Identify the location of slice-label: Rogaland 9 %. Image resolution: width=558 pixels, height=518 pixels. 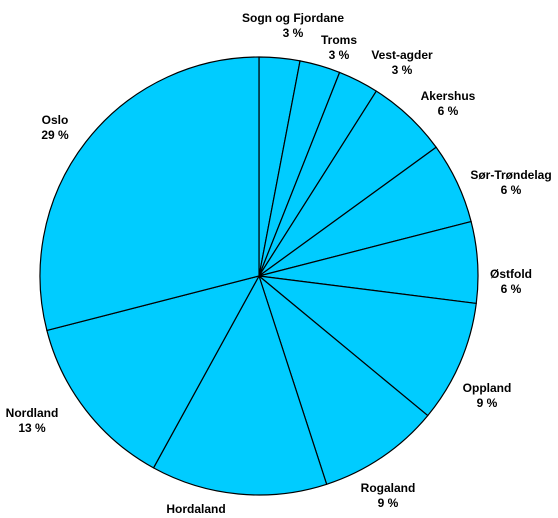
(388, 495).